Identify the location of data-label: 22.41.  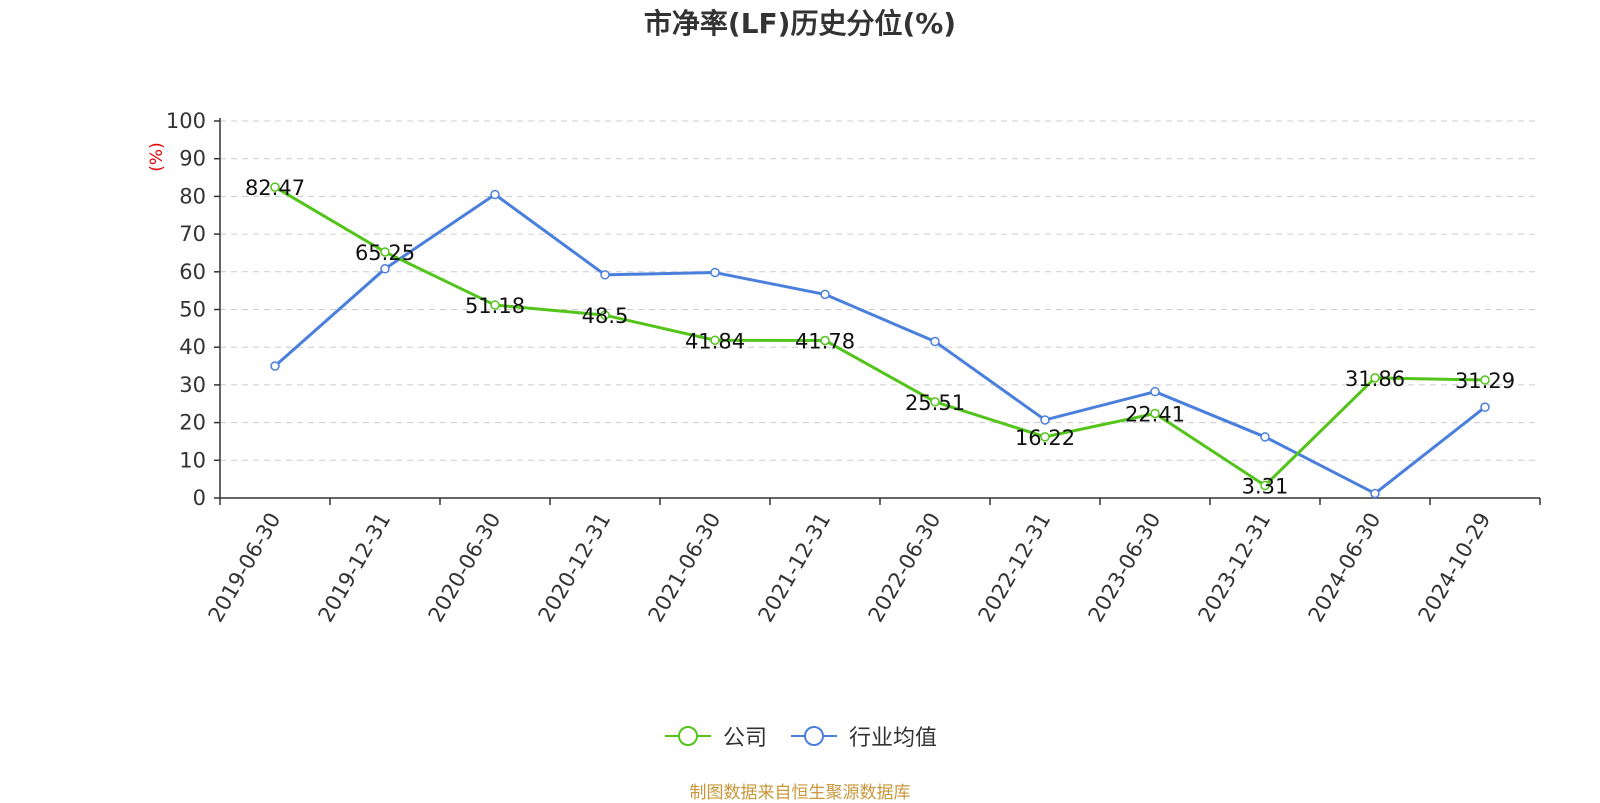
(1155, 415).